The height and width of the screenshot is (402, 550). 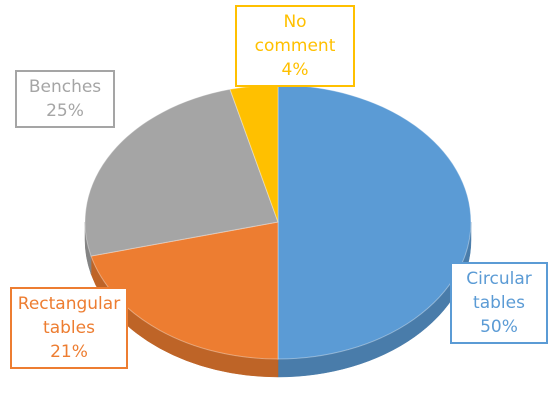 I want to click on label-value: 4%, so click(x=295, y=70).